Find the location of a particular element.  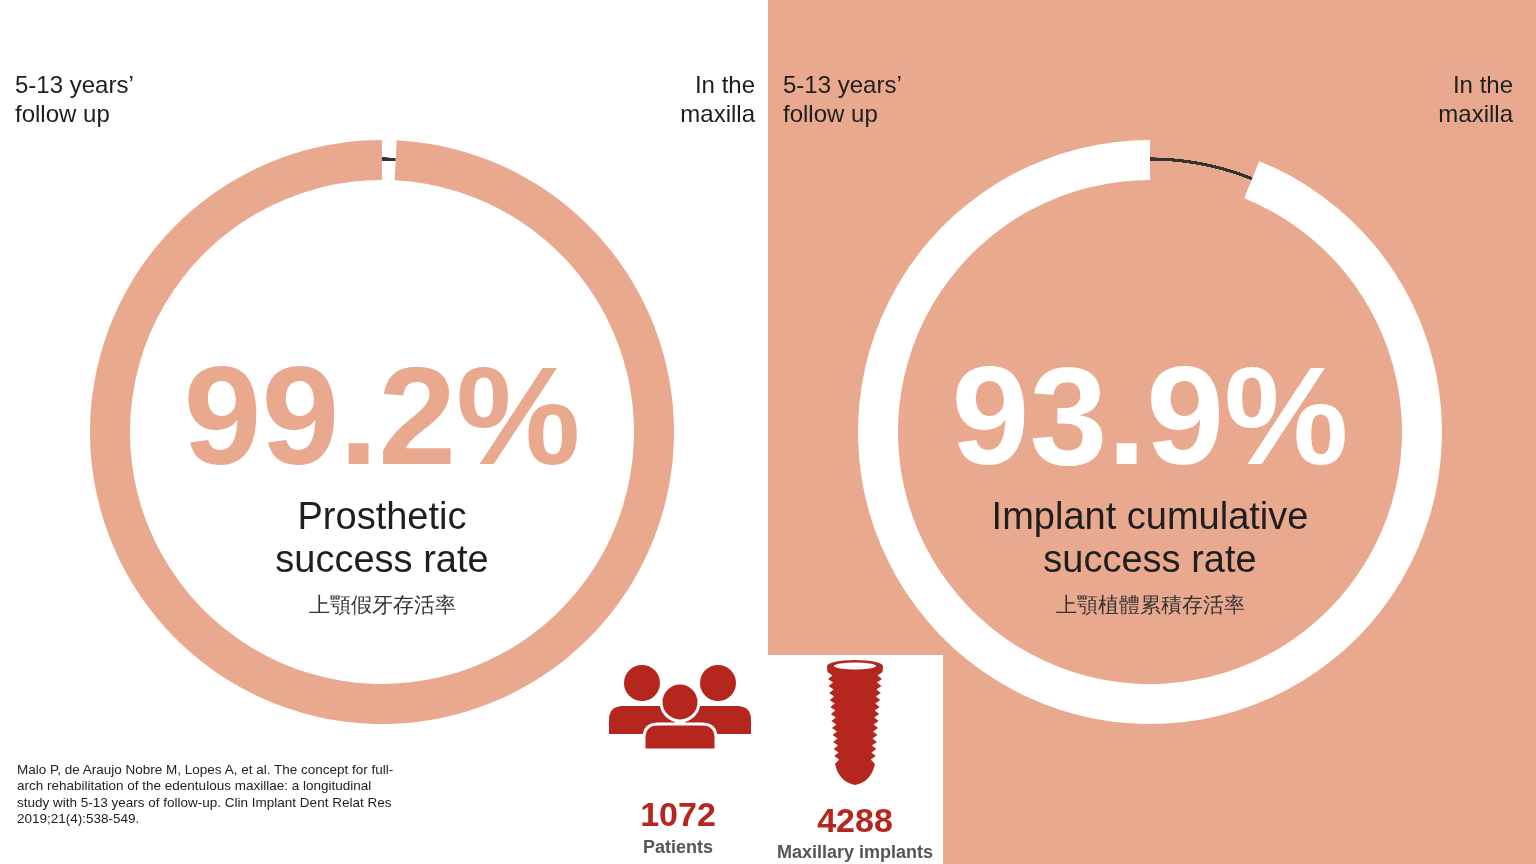

data-label: 93.9% is located at coordinates (1150, 415).